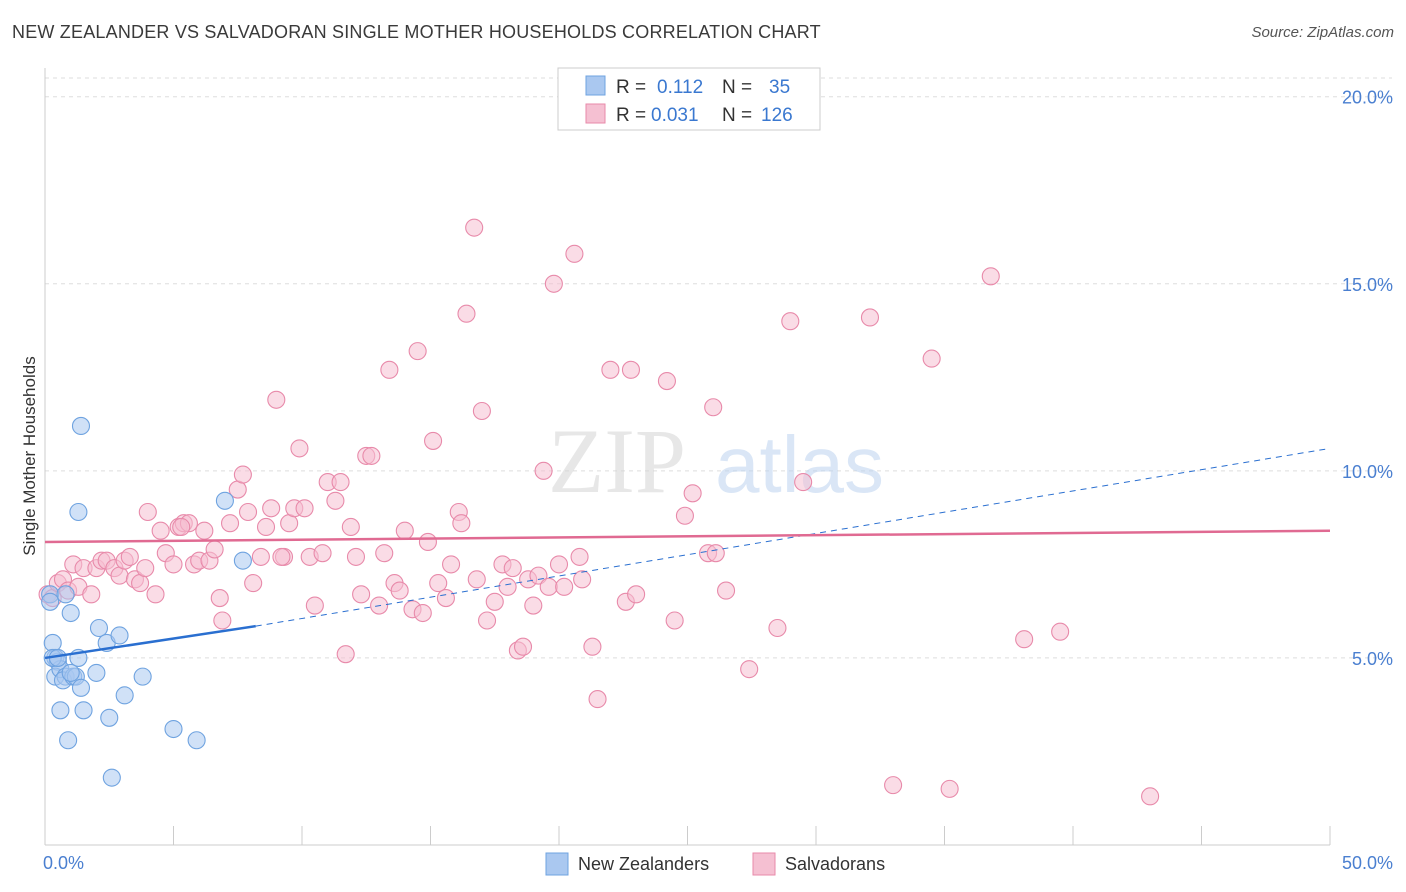  What do you see at coordinates (595, 85) in the screenshot?
I see `legend-swatch-blue` at bounding box center [595, 85].